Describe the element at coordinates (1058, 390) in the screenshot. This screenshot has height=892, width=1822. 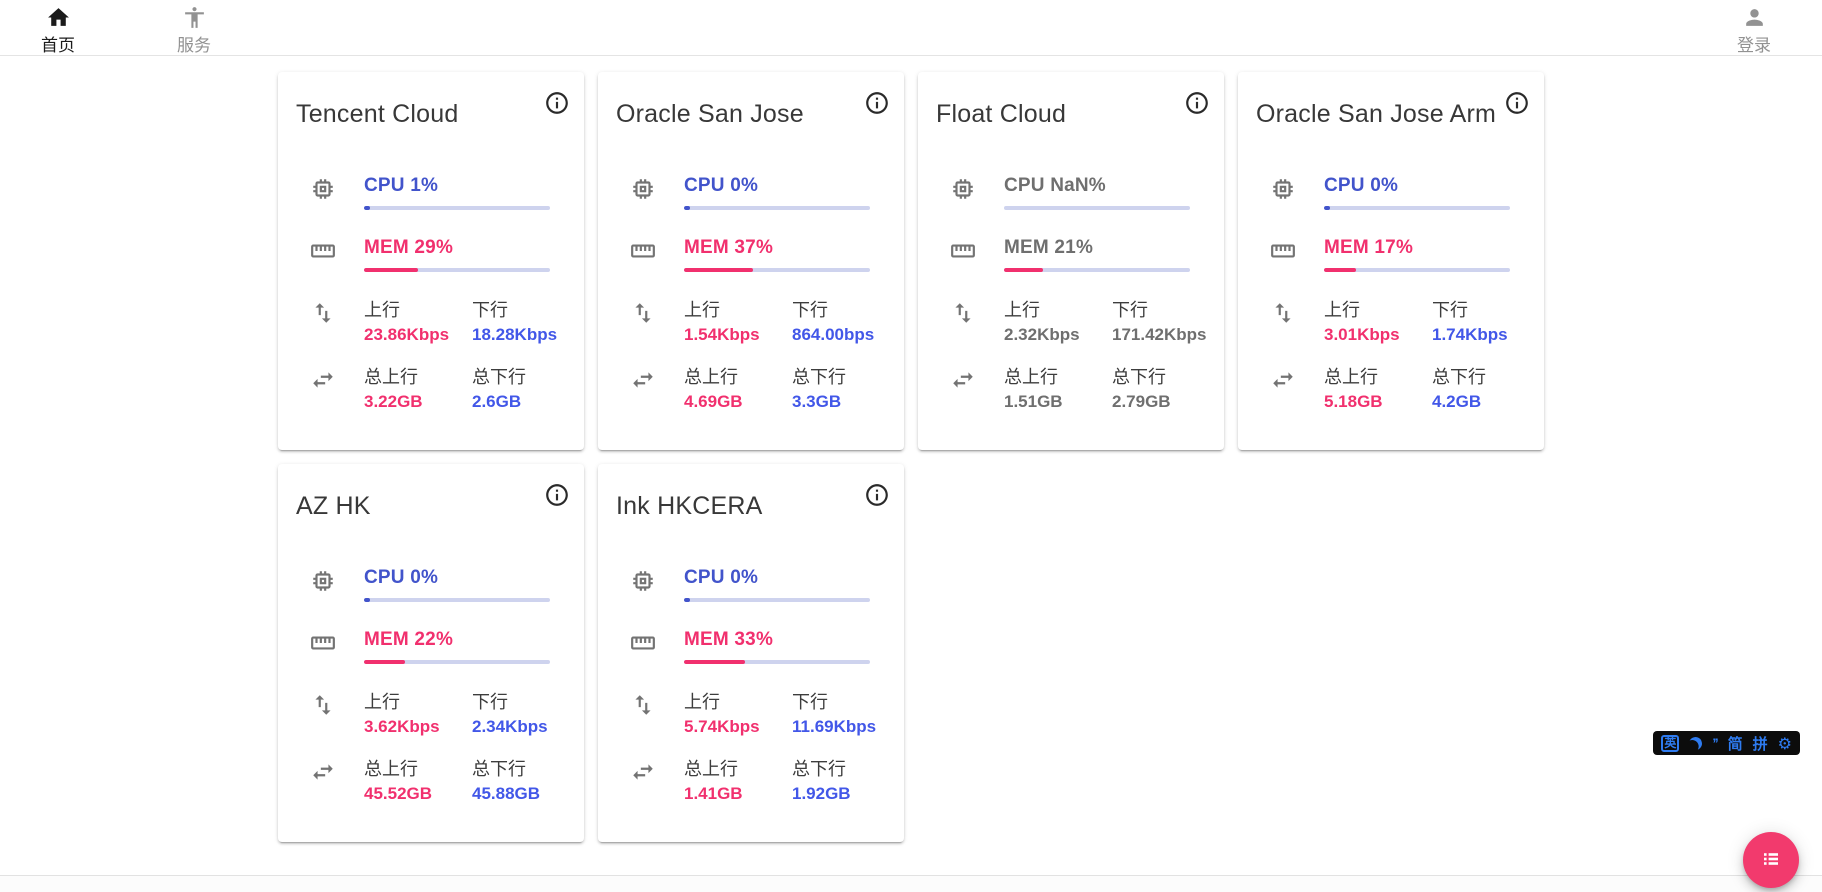
I see `total-upload: 总上行 1.51GB` at that location.